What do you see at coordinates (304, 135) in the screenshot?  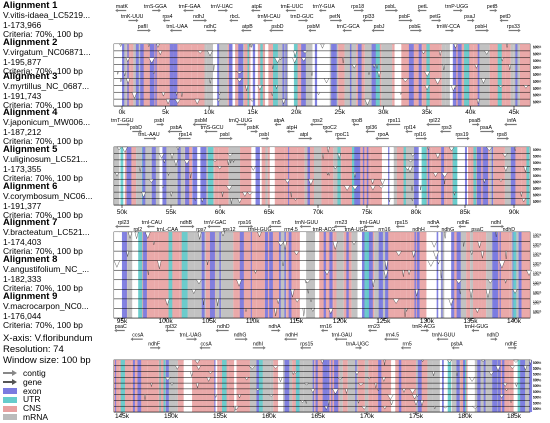 I see `gene-label: atpI` at bounding box center [304, 135].